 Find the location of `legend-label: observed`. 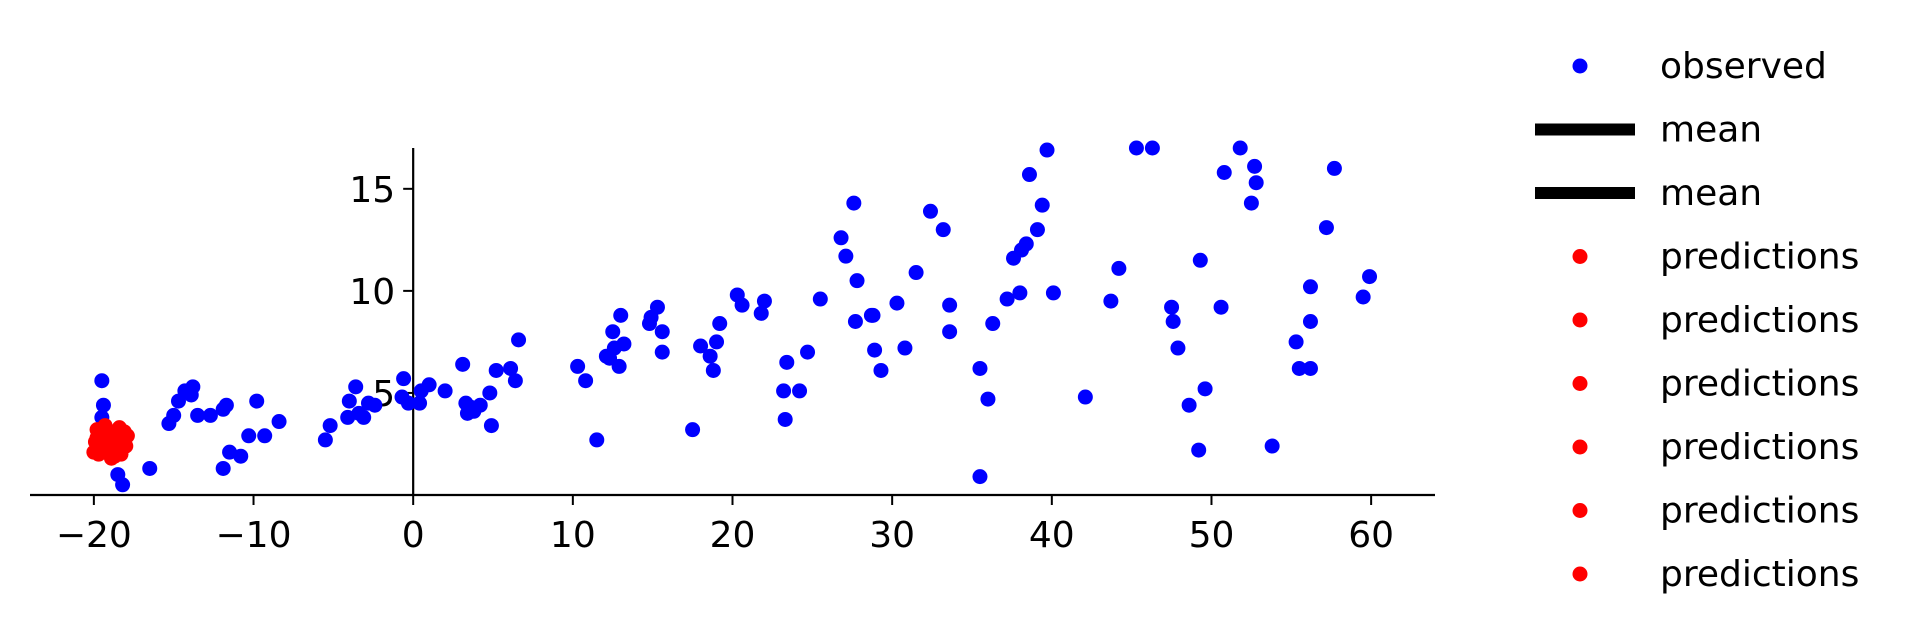

legend-label: observed is located at coordinates (1743, 66).